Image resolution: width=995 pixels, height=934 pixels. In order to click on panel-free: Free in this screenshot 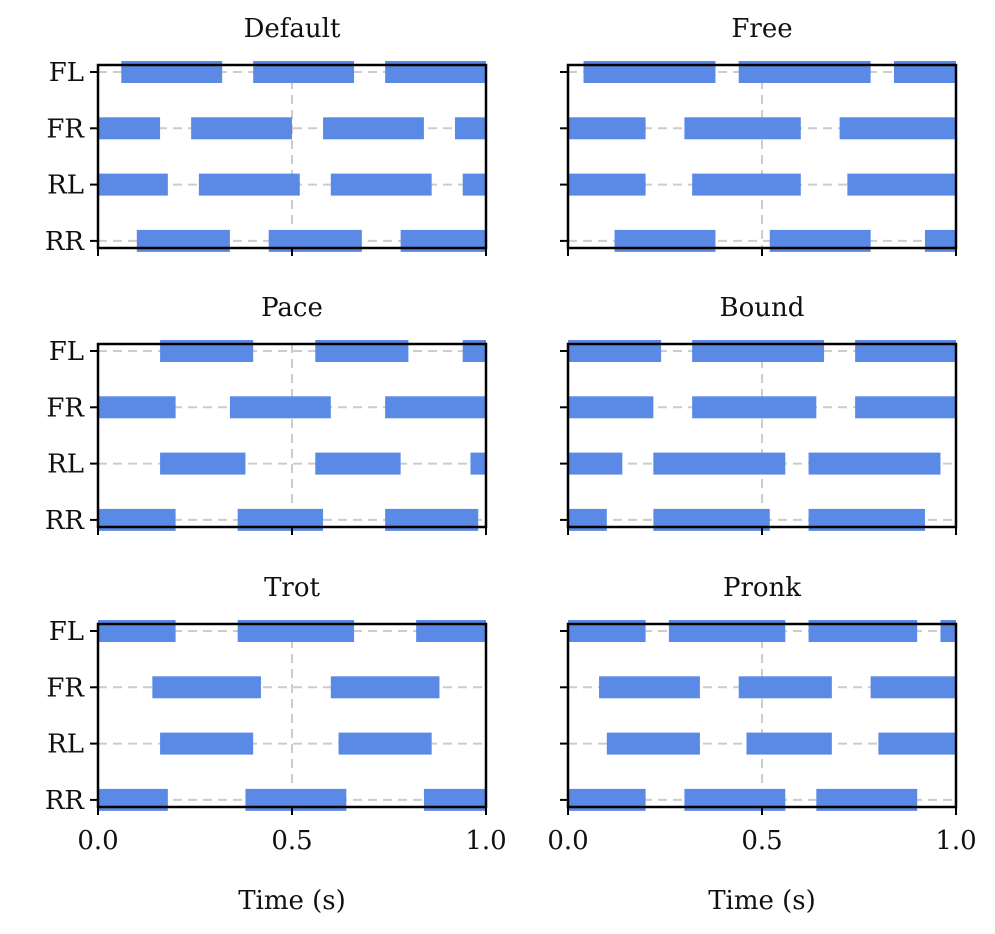, I will do `click(759, 135)`.